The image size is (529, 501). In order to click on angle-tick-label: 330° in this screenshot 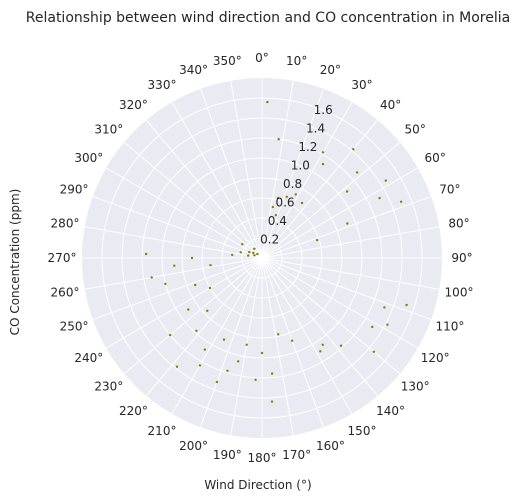, I will do `click(162, 85)`.